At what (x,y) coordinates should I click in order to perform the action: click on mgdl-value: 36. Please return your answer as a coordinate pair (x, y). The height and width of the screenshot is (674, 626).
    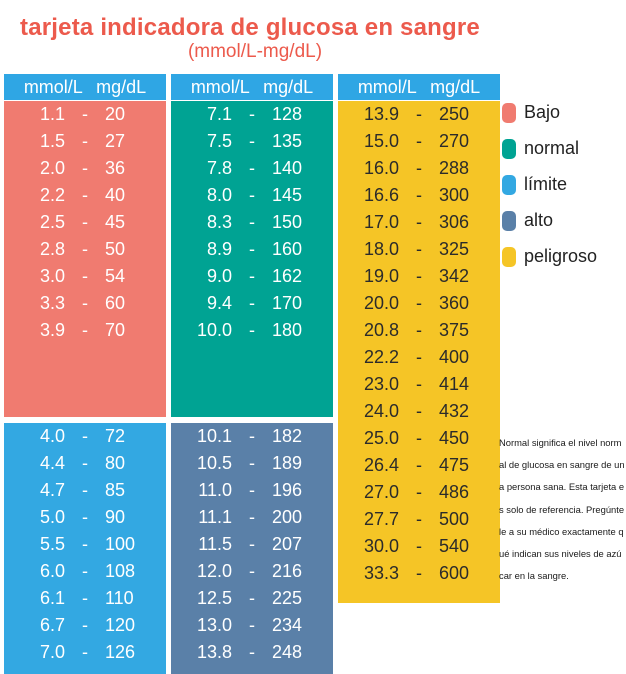
    Looking at the image, I should click on (115, 168).